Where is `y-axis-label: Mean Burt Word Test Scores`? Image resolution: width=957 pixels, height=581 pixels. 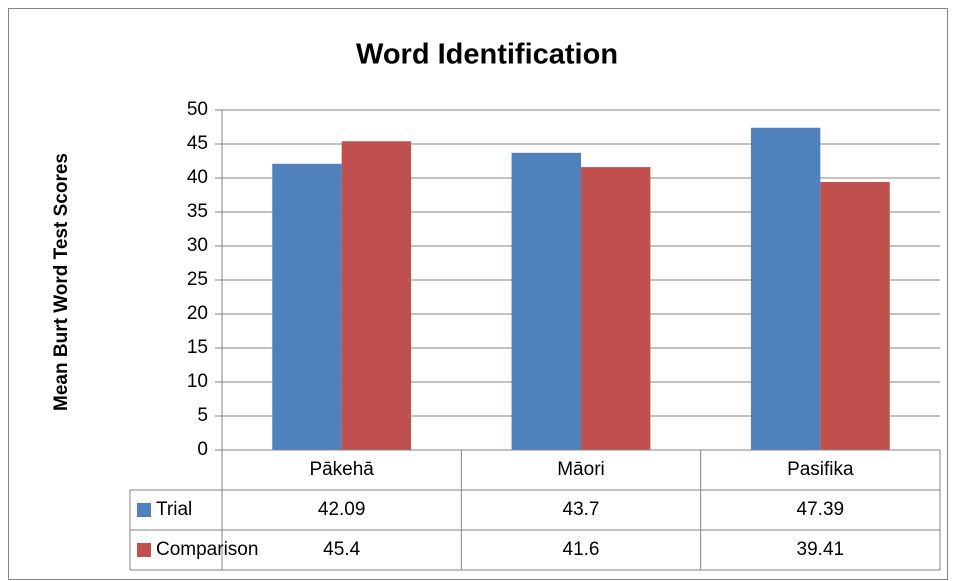 y-axis-label: Mean Burt Word Test Scores is located at coordinates (61, 282).